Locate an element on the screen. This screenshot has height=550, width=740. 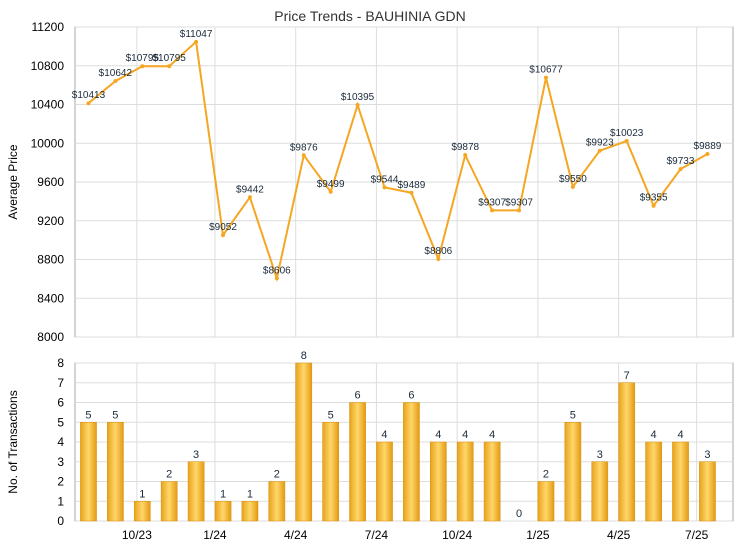
price-point-label: $8606 is located at coordinates (277, 270).